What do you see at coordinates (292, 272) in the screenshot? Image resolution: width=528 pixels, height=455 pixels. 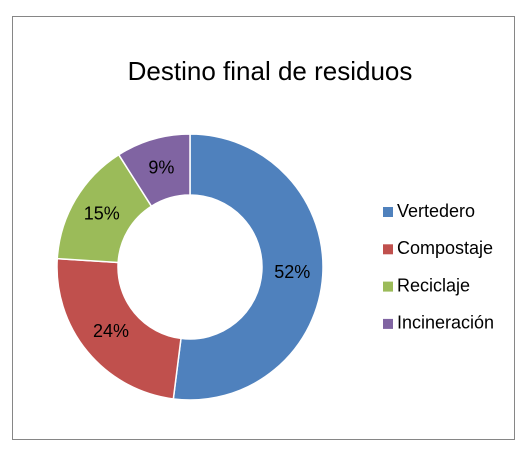 I see `data-label: 52%` at bounding box center [292, 272].